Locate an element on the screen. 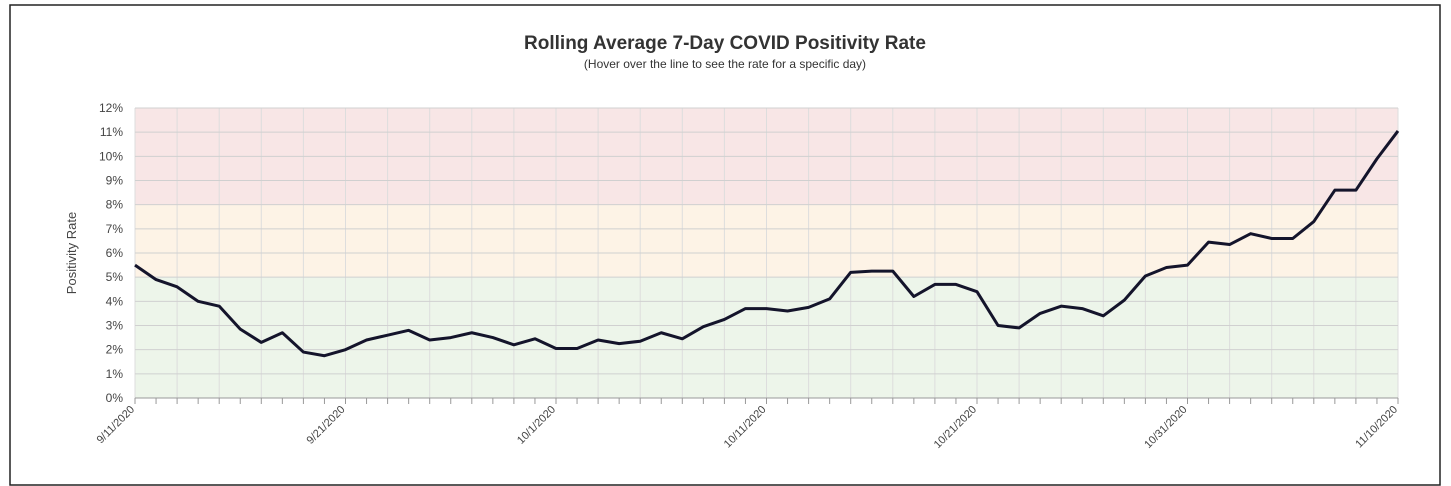 The height and width of the screenshot is (486, 1451). y-tick-label: 10% is located at coordinates (111, 156).